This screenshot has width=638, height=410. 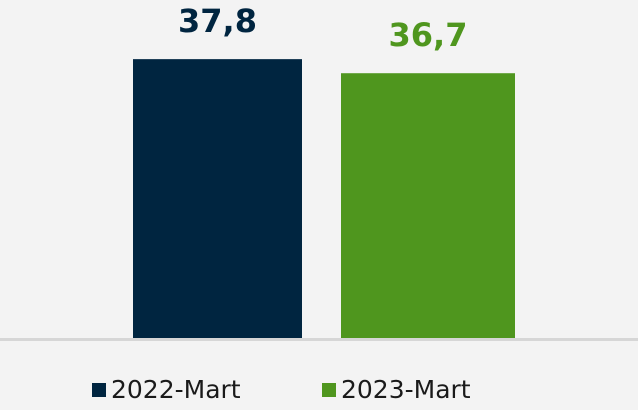 I want to click on value-label: 36,7, so click(x=428, y=35).